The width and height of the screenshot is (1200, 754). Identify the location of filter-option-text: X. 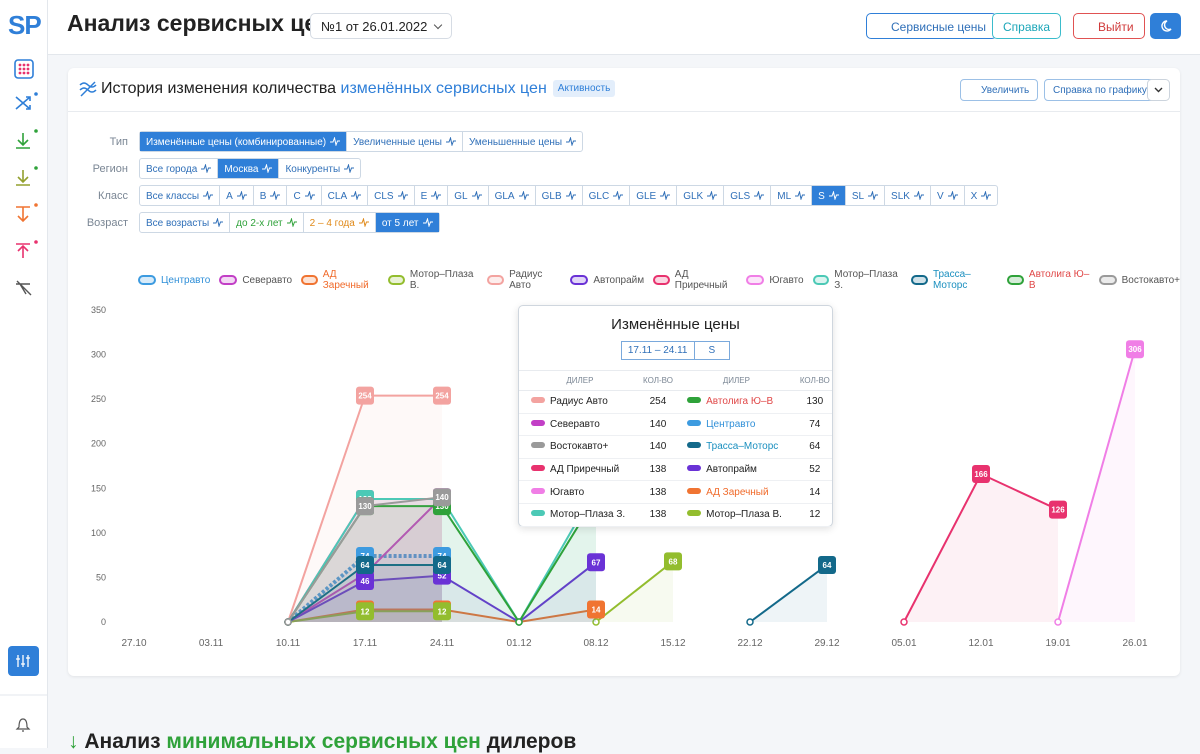
(974, 196).